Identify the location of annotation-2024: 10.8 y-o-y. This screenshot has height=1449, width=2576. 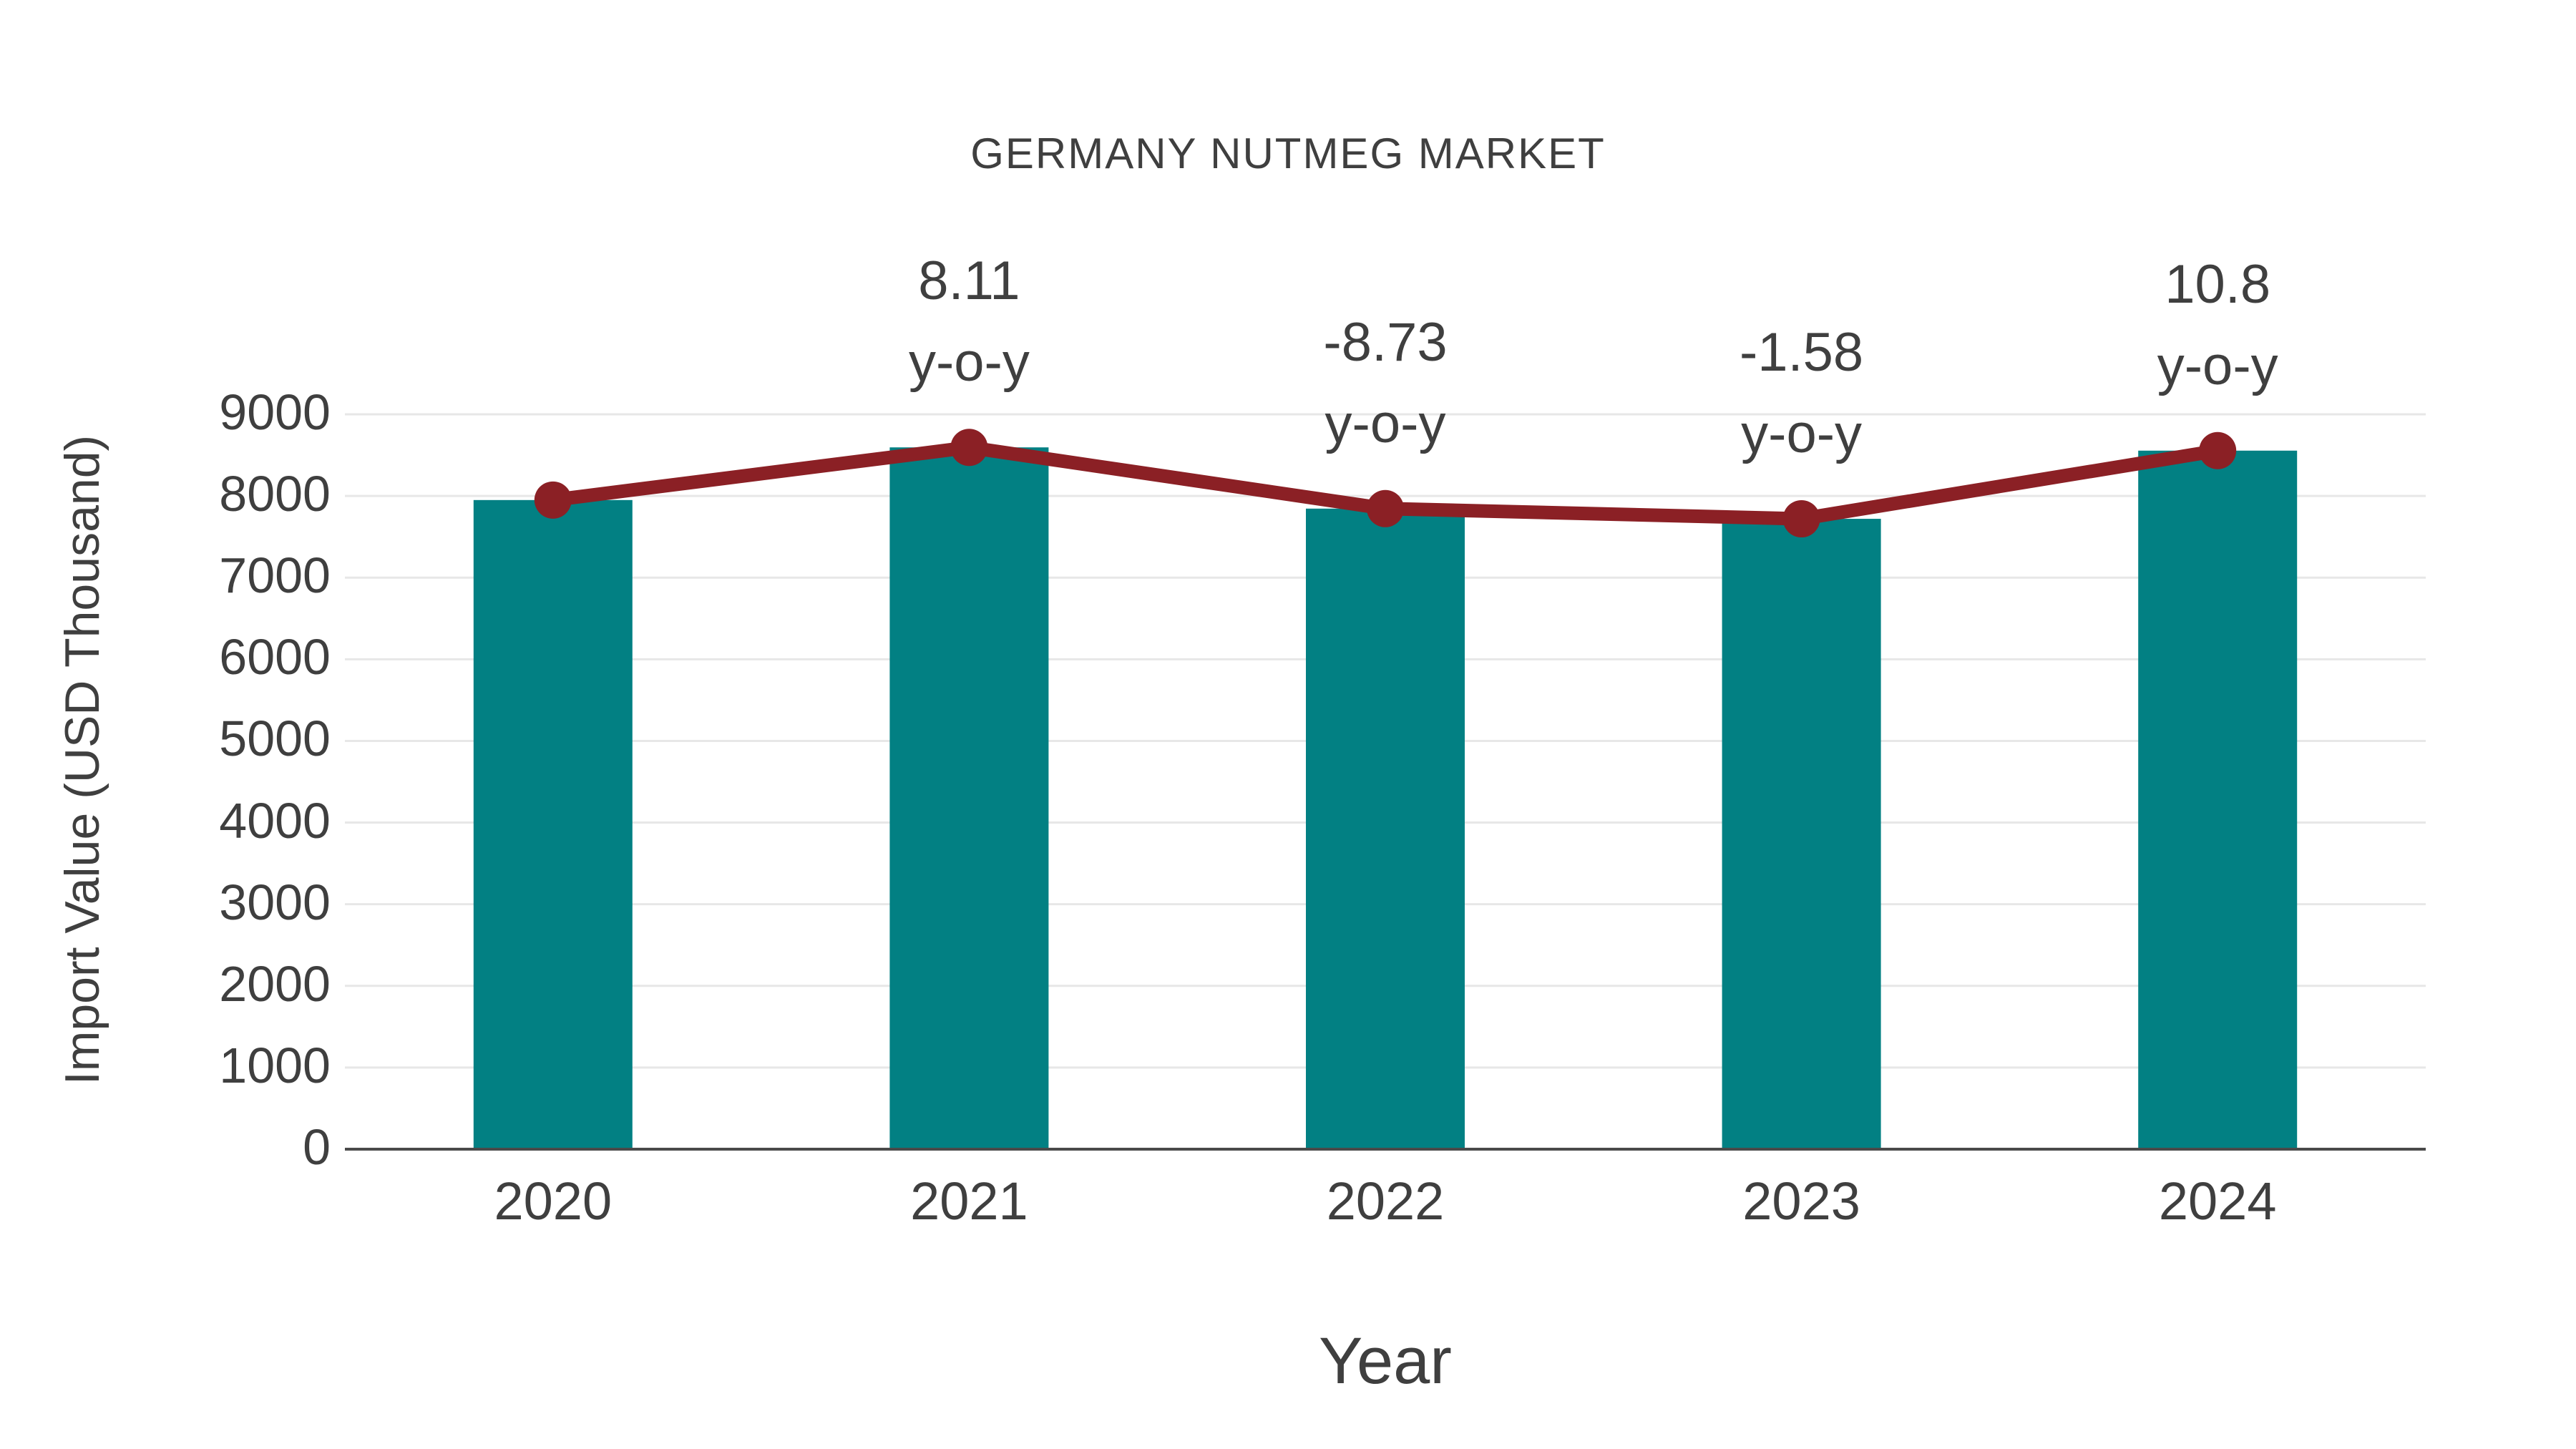
(2217, 325).